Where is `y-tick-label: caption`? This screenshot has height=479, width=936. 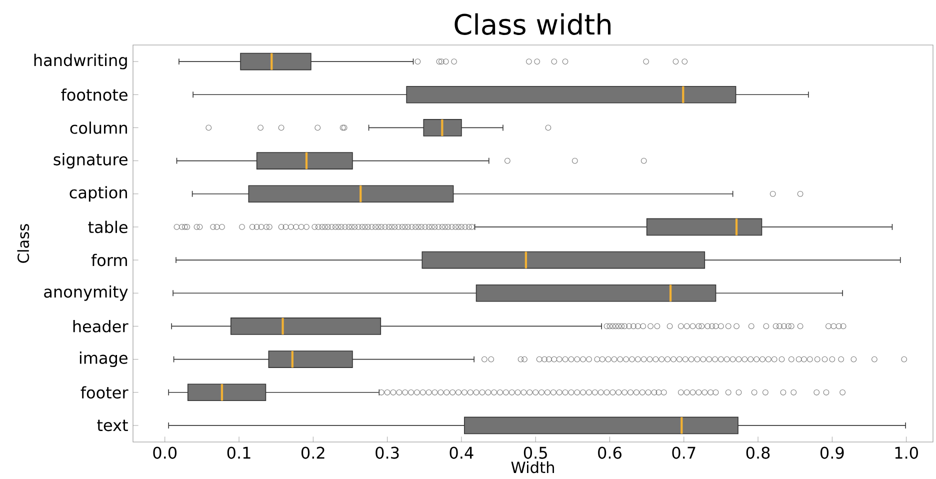
y-tick-label: caption is located at coordinates (98, 194).